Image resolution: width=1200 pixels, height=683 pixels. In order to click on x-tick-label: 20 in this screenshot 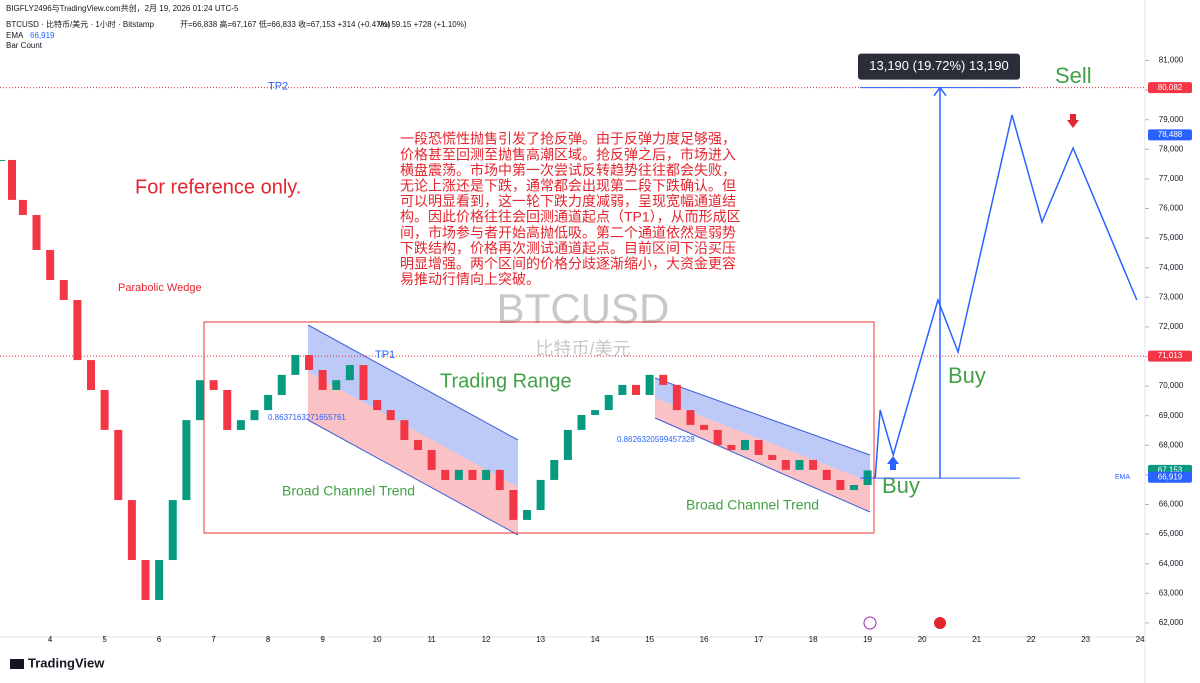, I will do `click(922, 639)`.